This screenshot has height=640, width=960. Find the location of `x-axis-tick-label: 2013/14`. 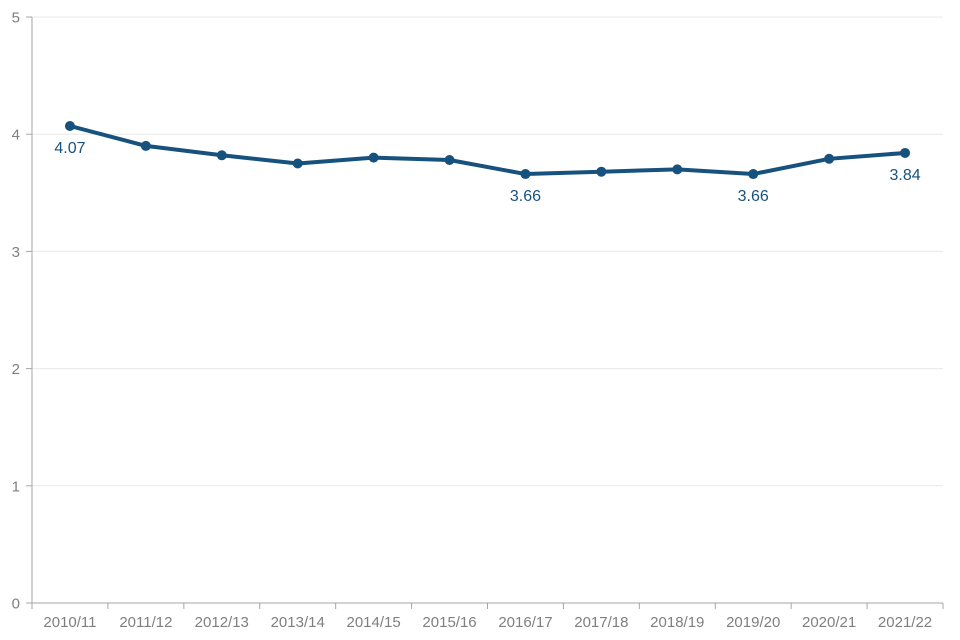

x-axis-tick-label: 2013/14 is located at coordinates (298, 622).